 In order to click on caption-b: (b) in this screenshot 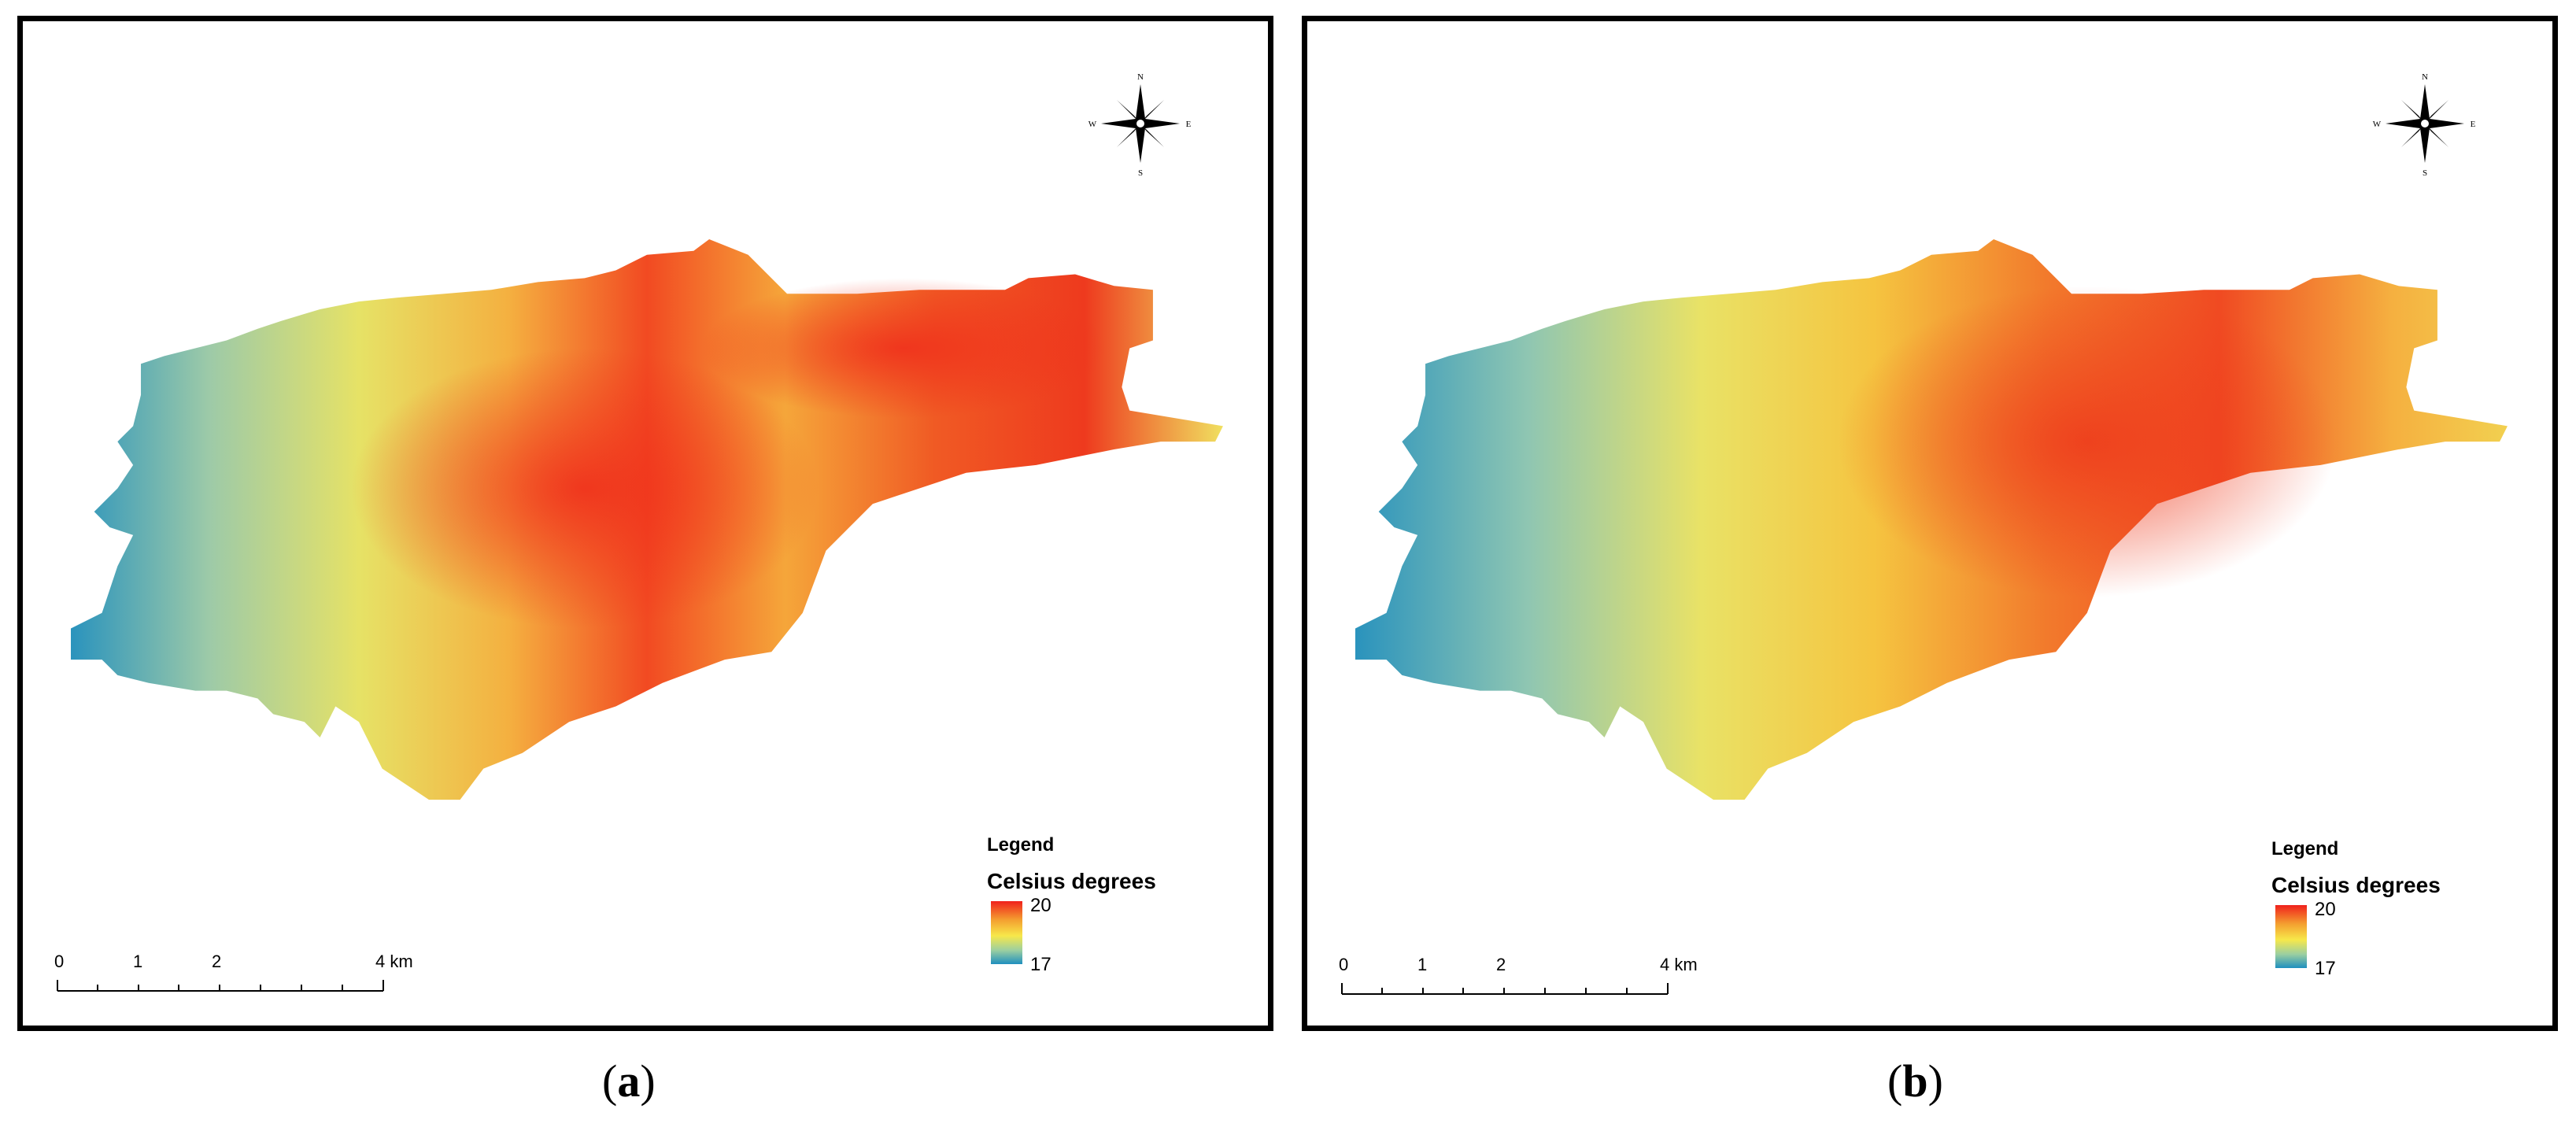, I will do `click(1915, 1081)`.